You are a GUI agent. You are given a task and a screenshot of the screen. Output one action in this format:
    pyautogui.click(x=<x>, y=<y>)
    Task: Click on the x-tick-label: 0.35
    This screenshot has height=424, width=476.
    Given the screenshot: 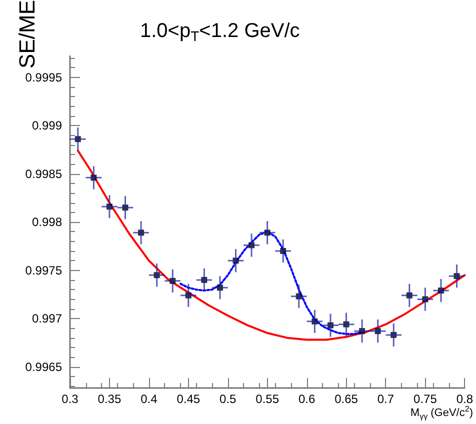 What is the action you would take?
    pyautogui.click(x=110, y=399)
    